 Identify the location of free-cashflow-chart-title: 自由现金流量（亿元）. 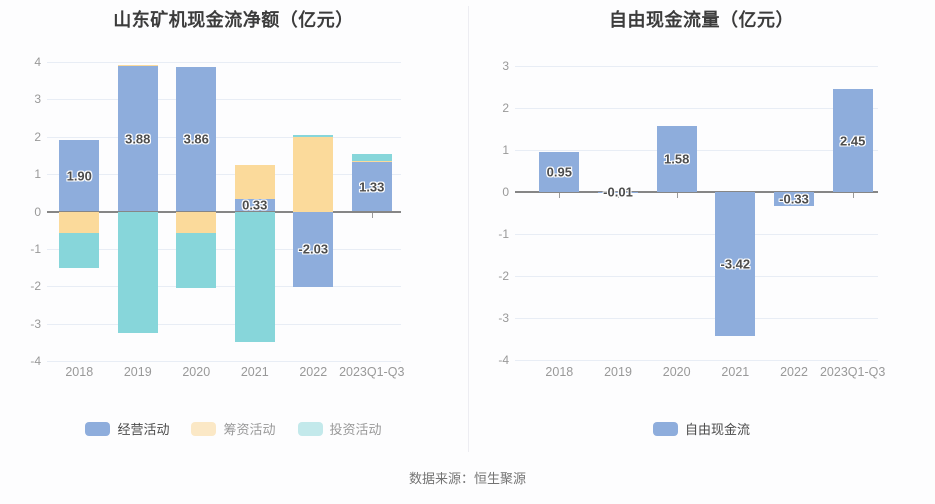
(701, 20).